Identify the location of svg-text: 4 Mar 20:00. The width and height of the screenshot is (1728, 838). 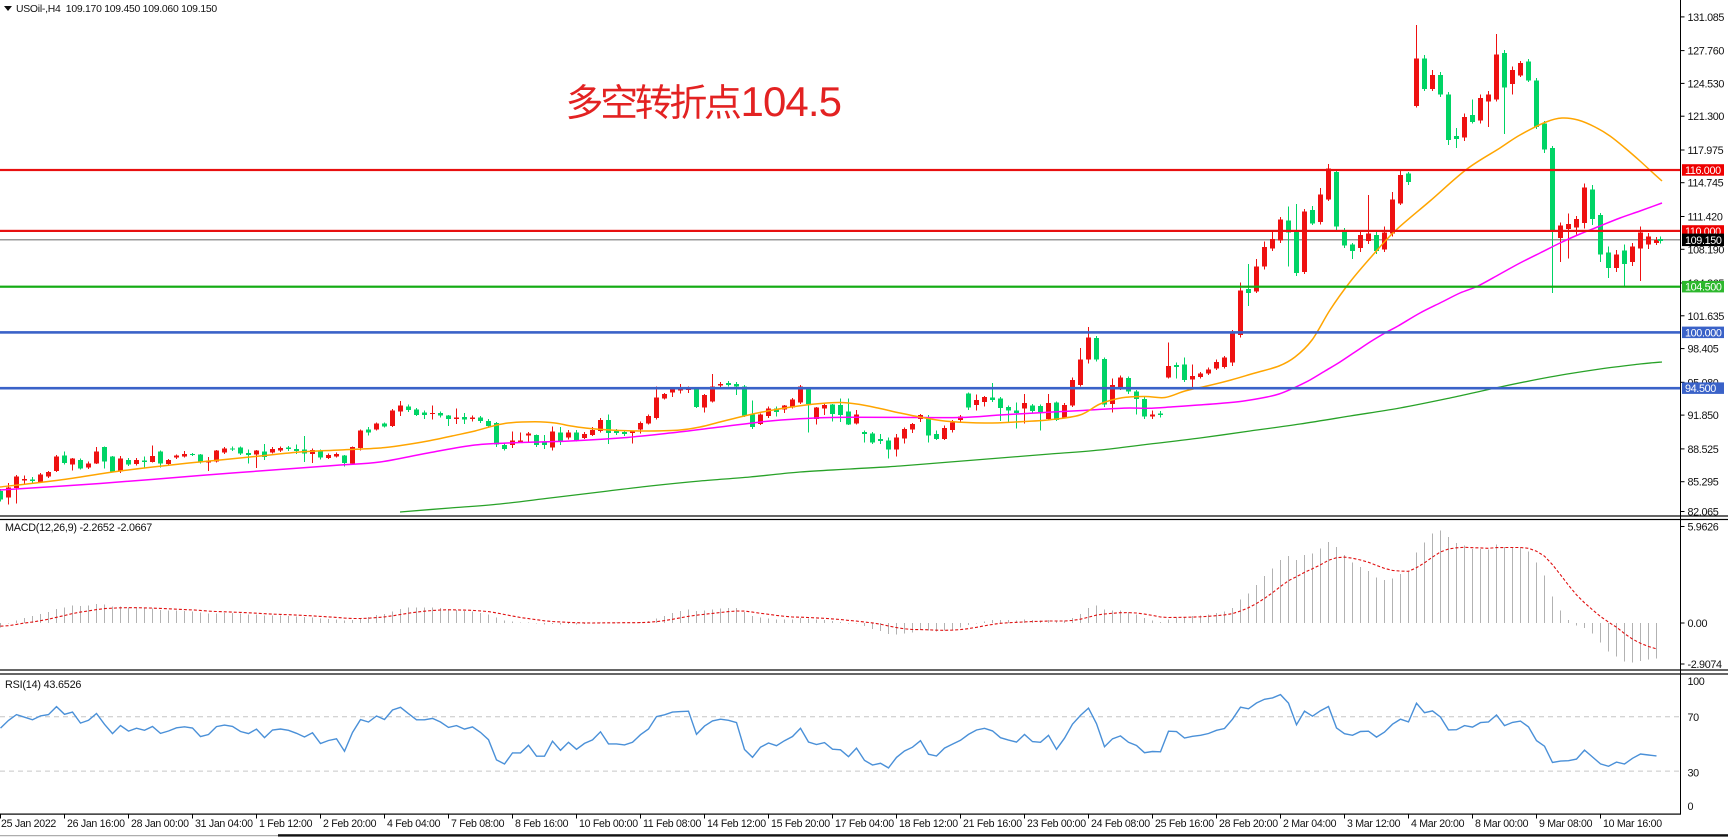
(1438, 824).